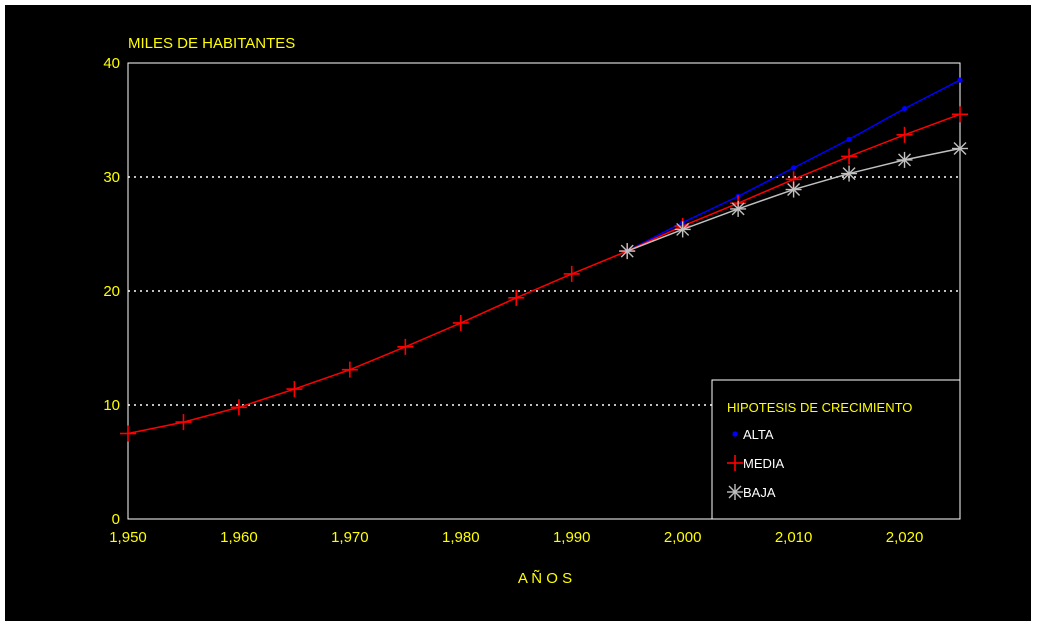  Describe the element at coordinates (794, 537) in the screenshot. I see `x-tick-label-2010: 2,010` at that location.